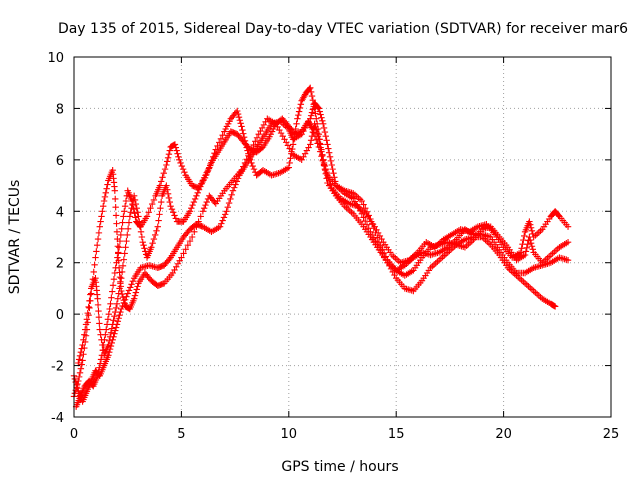 The height and width of the screenshot is (480, 640). Describe the element at coordinates (60, 109) in the screenshot. I see `y-tick-label: 8` at that location.